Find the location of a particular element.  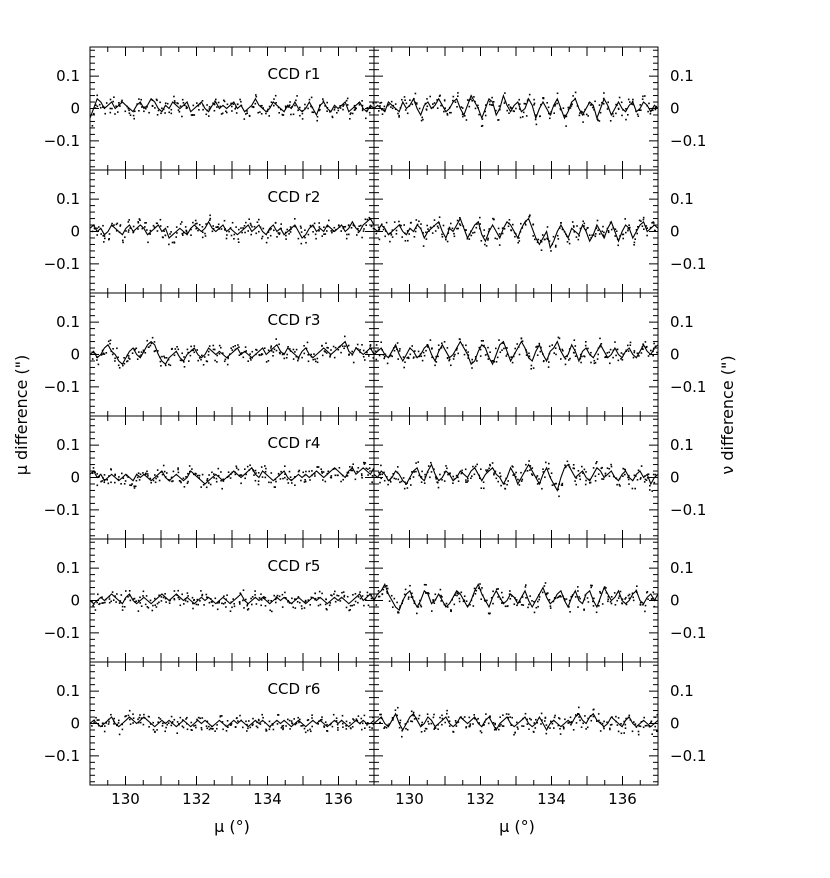

x-axis-title-left: μ (°) is located at coordinates (232, 826).